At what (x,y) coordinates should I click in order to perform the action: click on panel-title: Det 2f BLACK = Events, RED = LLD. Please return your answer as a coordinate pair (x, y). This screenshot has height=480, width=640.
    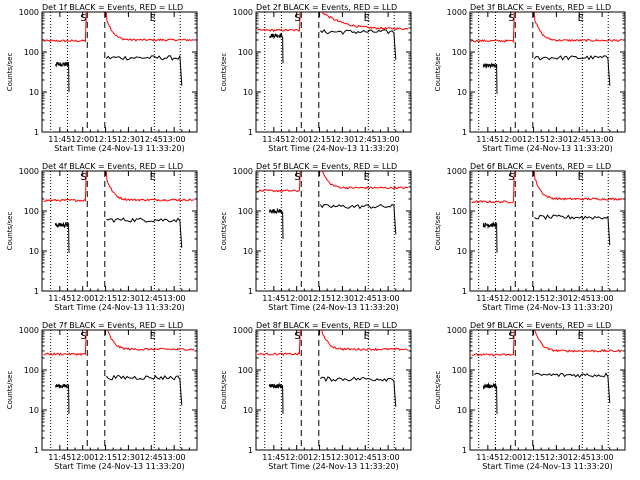
    Looking at the image, I should click on (326, 7).